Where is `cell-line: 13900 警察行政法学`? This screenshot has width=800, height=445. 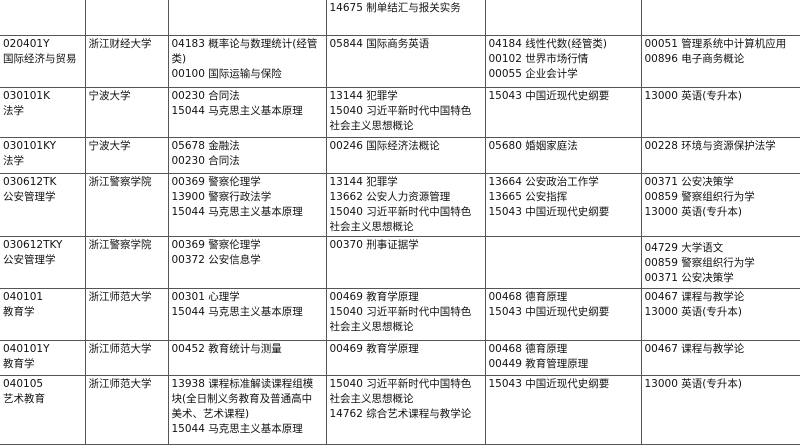
cell-line: 13900 警察行政法学 is located at coordinates (221, 196).